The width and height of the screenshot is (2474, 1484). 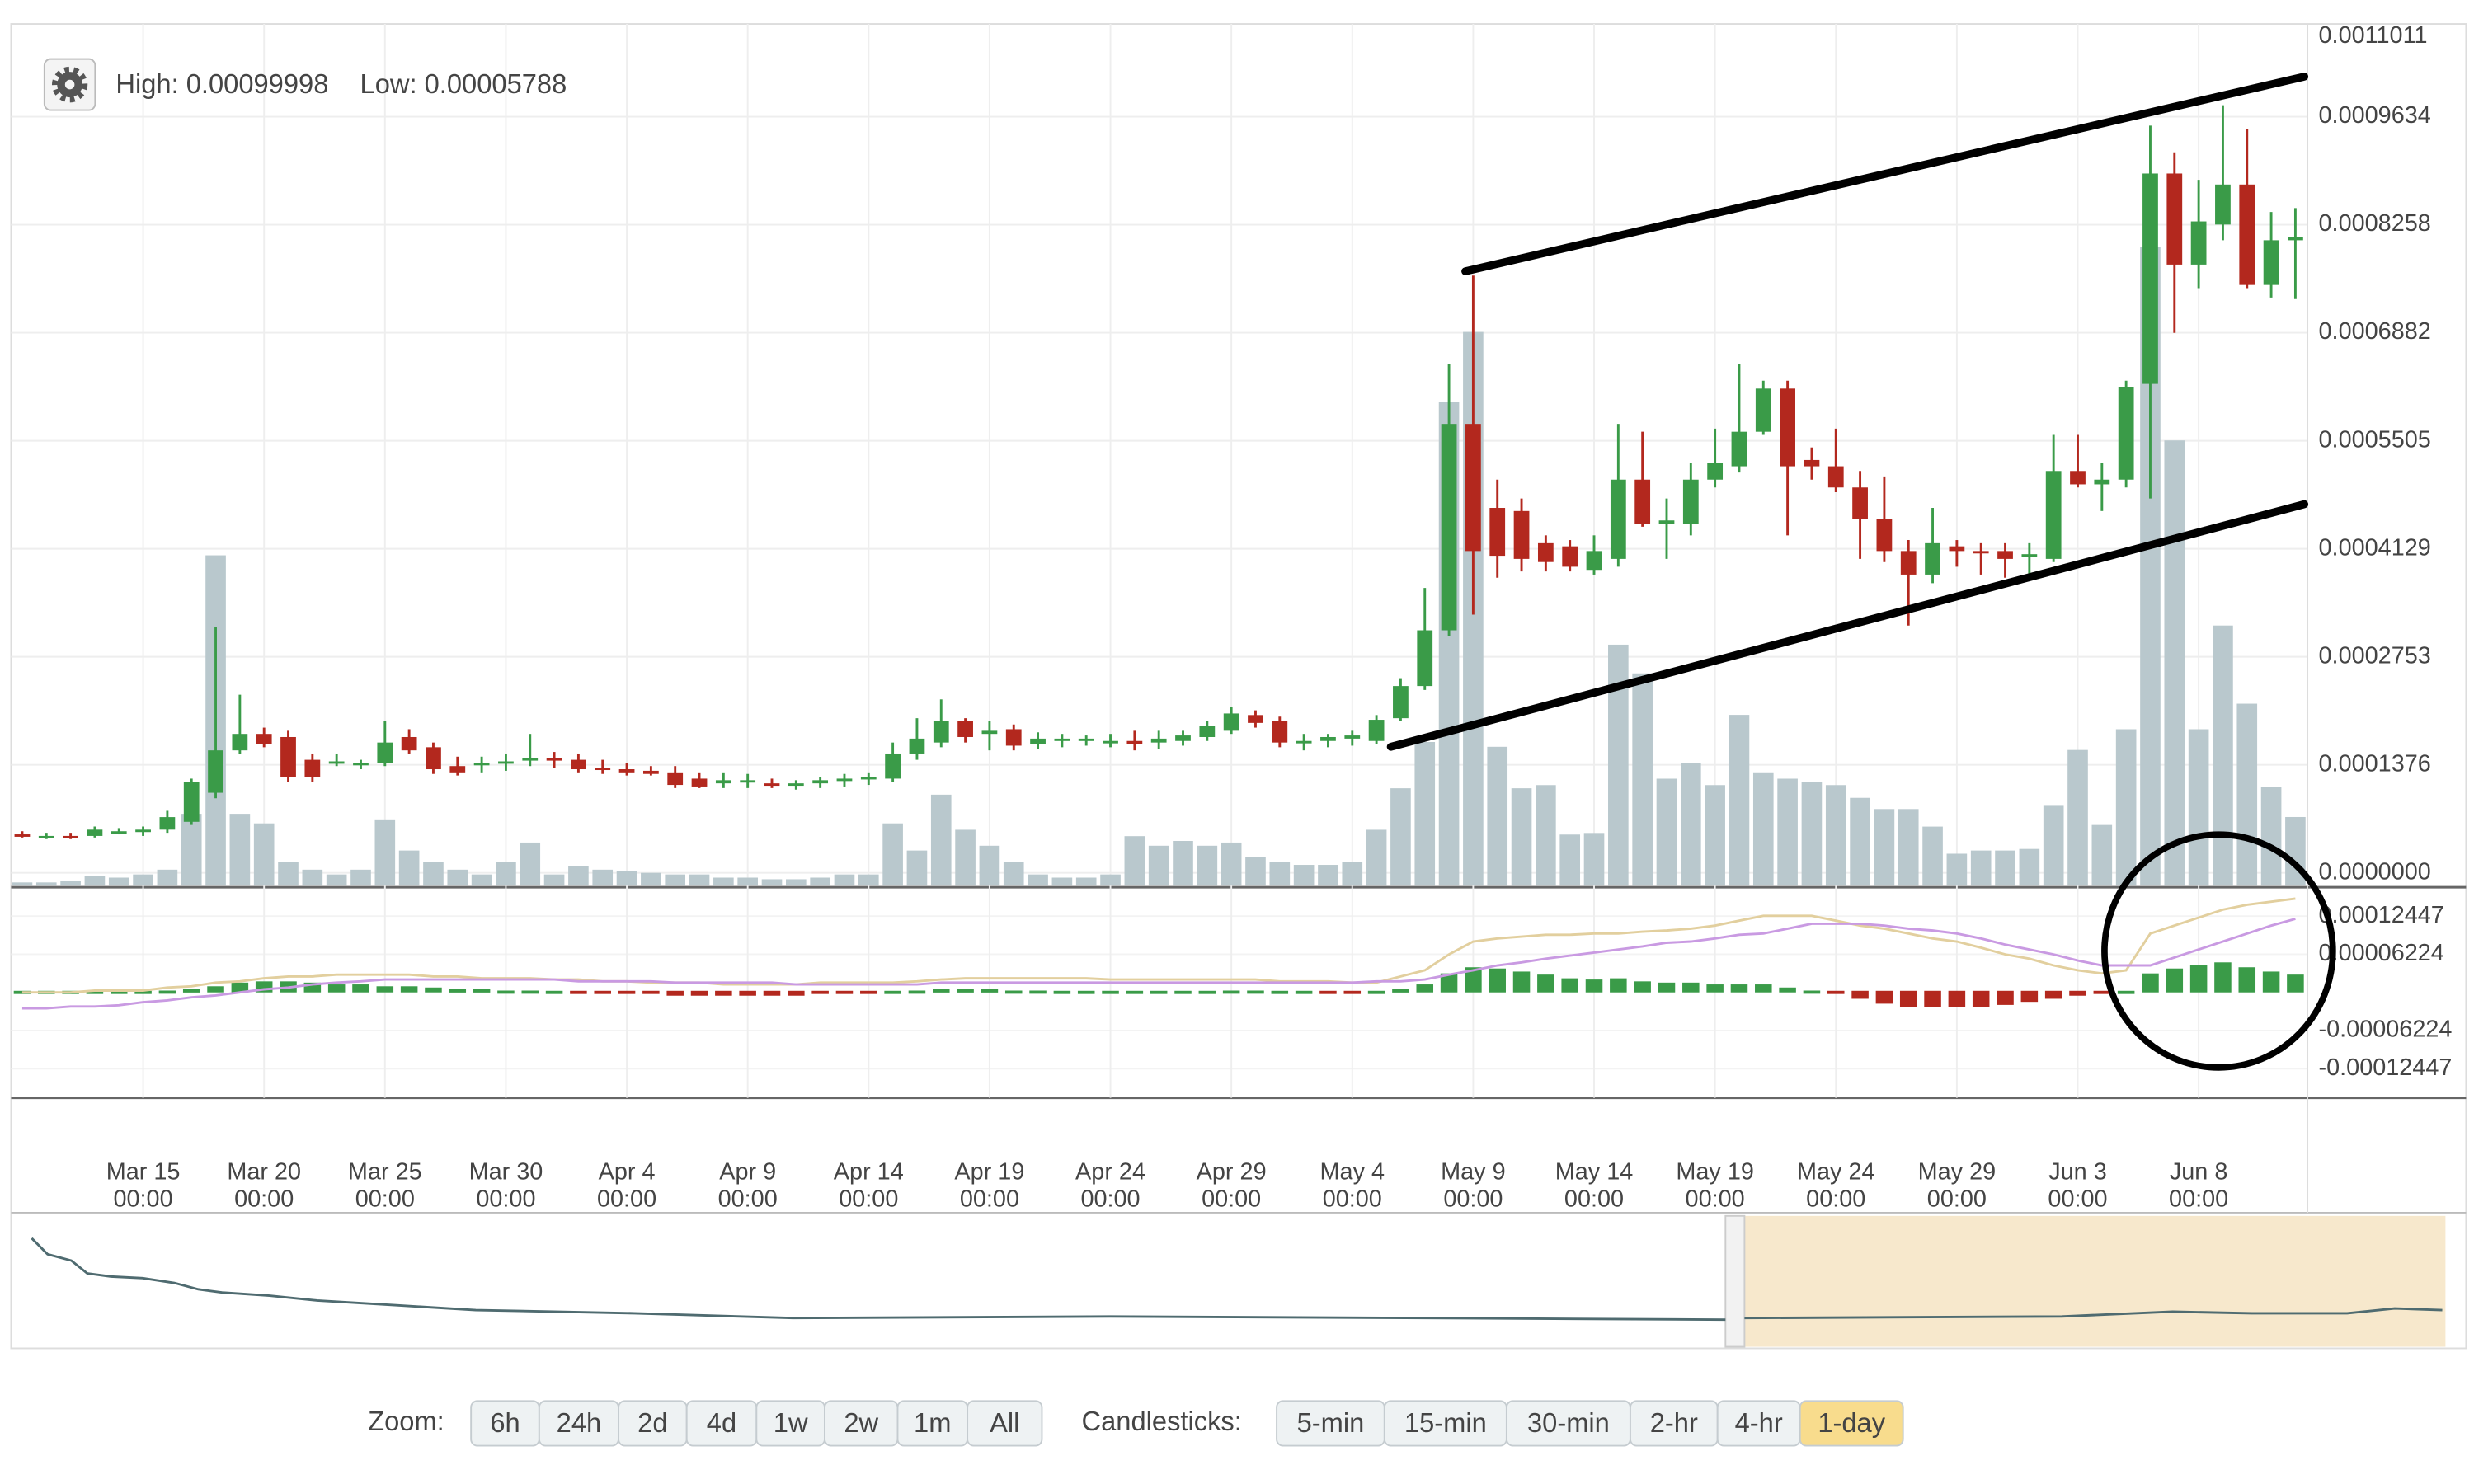 I want to click on navigator-series, so click(x=2093, y=1313).